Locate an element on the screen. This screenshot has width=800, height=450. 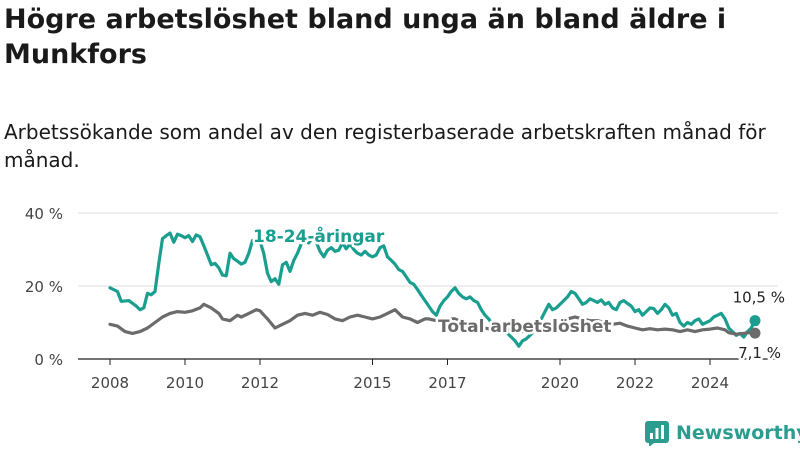
x-tick-label: 2022 is located at coordinates (635, 383).